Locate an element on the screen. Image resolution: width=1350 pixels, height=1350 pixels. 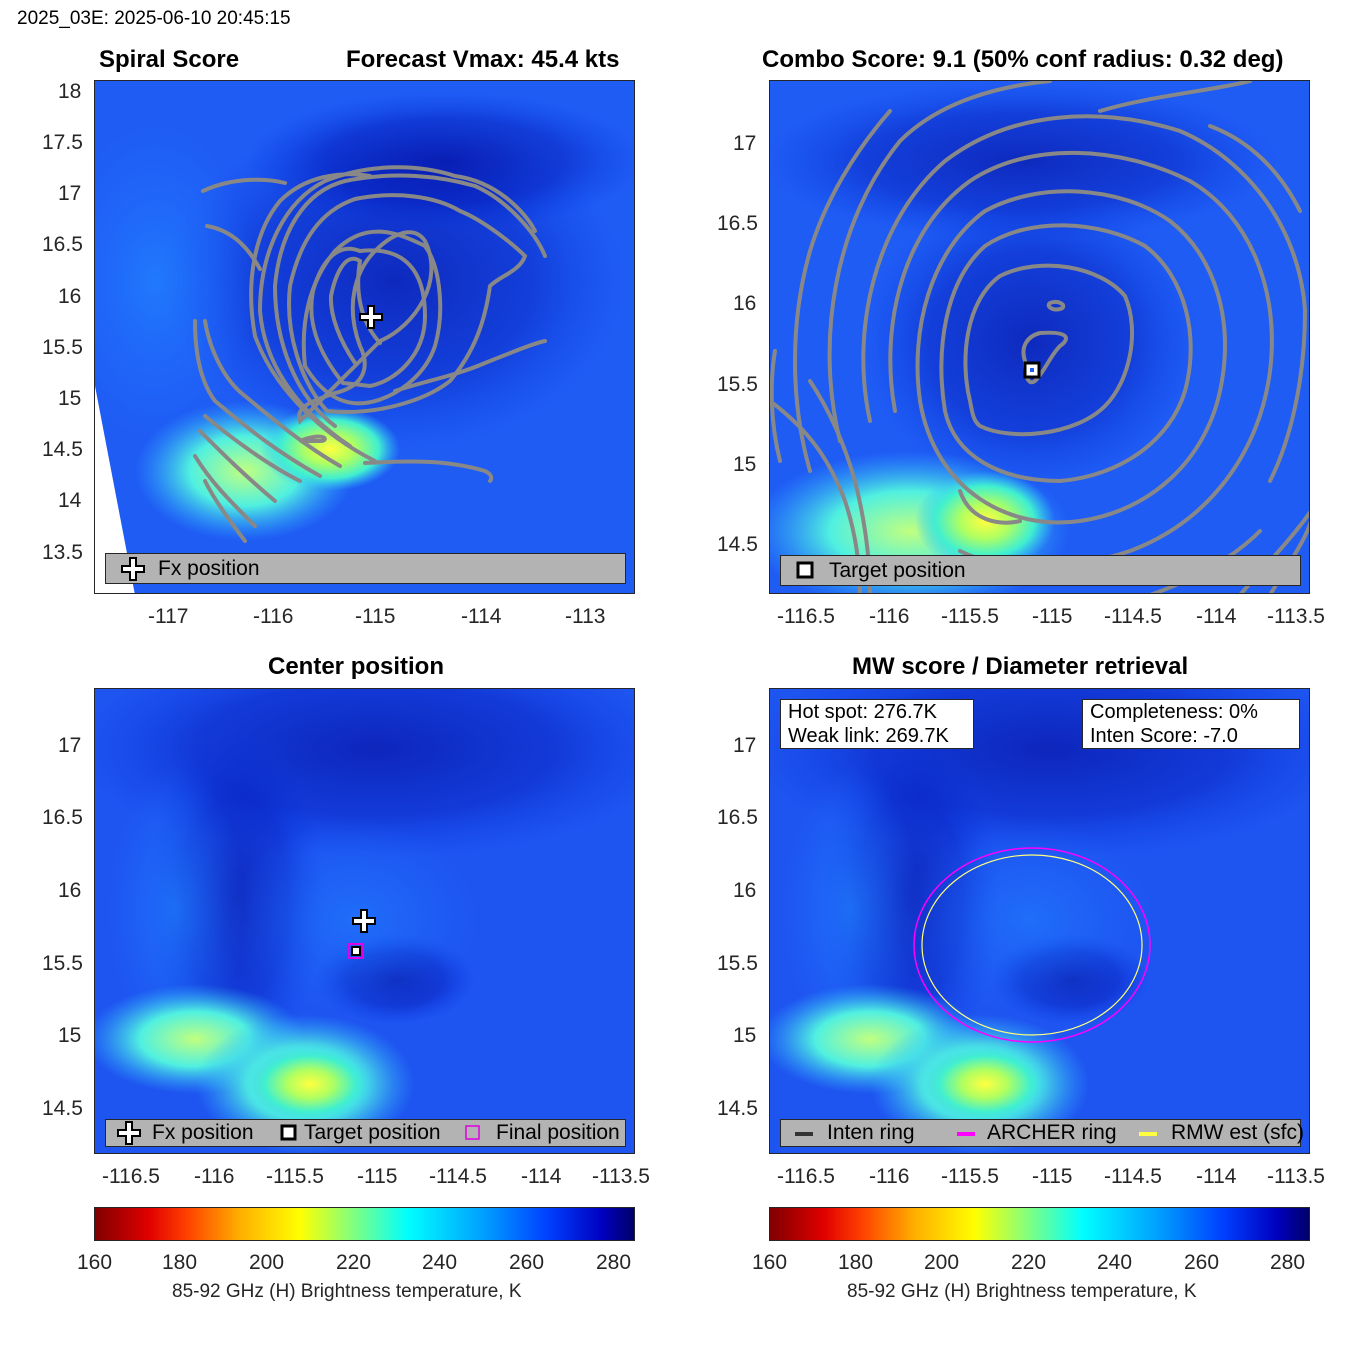
ytick: 14 is located at coordinates (70, 500).